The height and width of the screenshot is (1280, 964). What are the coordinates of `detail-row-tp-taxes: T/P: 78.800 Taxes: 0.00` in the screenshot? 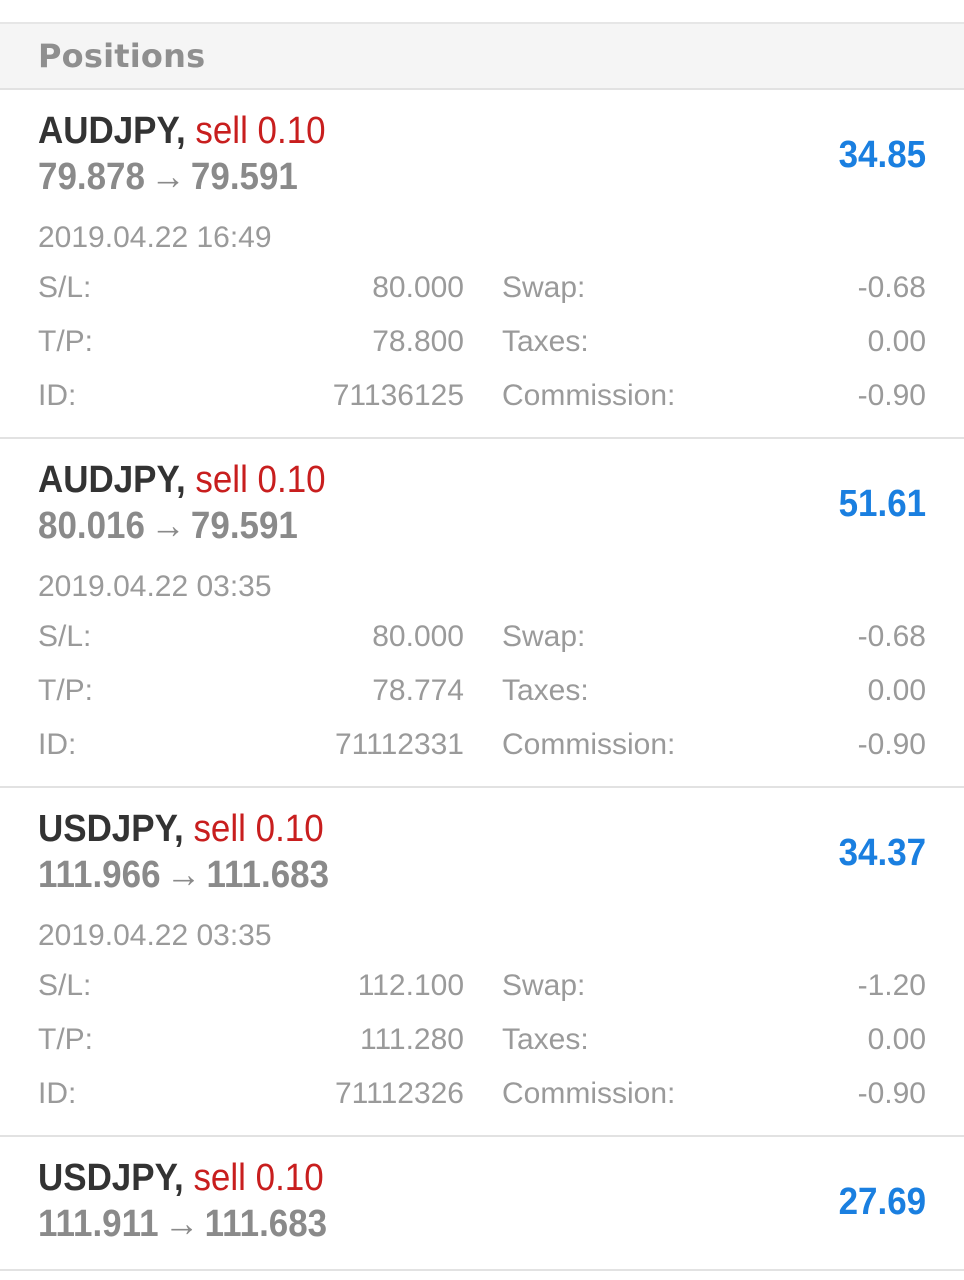 It's located at (482, 351).